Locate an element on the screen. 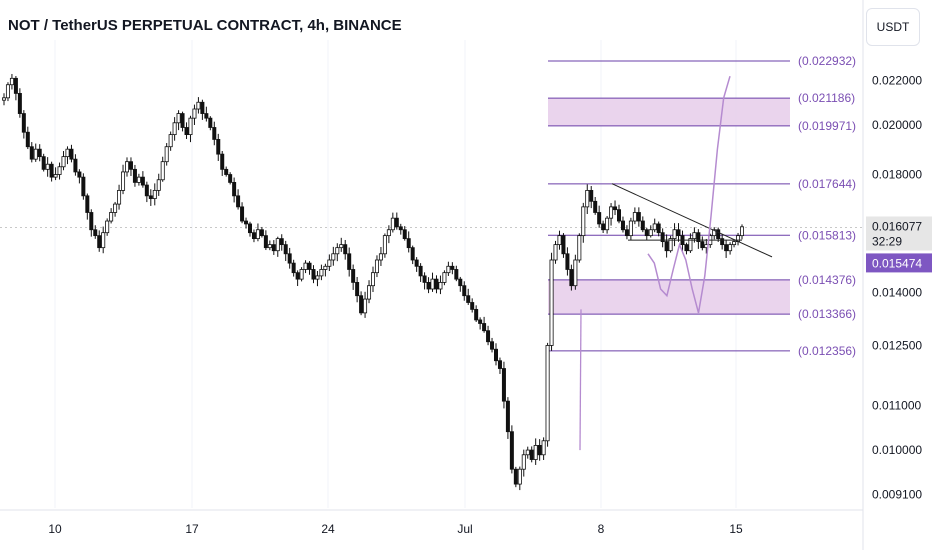 The width and height of the screenshot is (932, 550). drawings is located at coordinates (676, 263).